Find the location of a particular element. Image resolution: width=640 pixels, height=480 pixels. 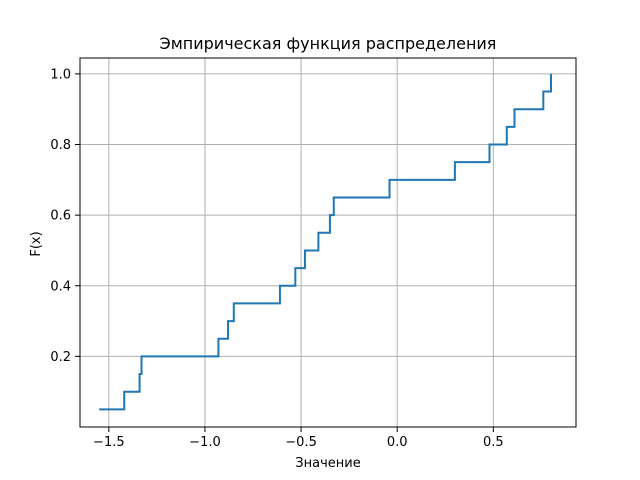

x-tick-label: −1.5 is located at coordinates (109, 442).